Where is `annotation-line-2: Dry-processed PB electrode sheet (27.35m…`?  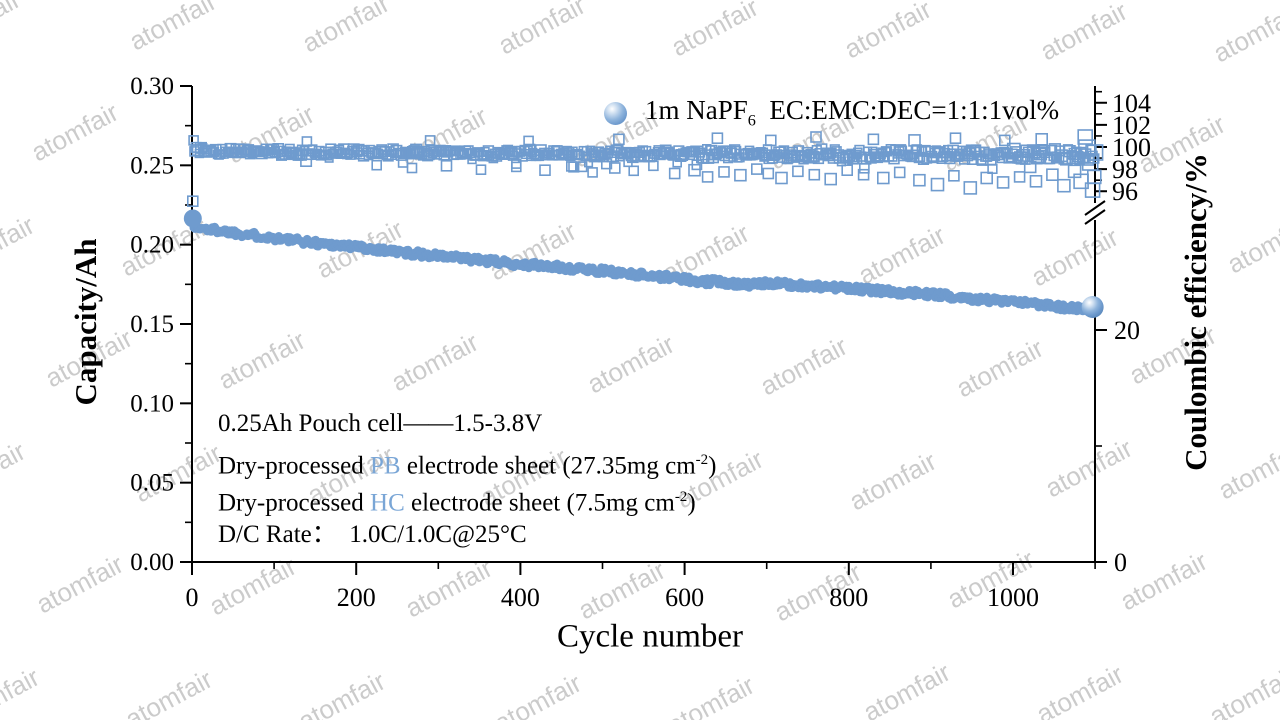 annotation-line-2: Dry-processed PB electrode sheet (27.35m… is located at coordinates (467, 466).